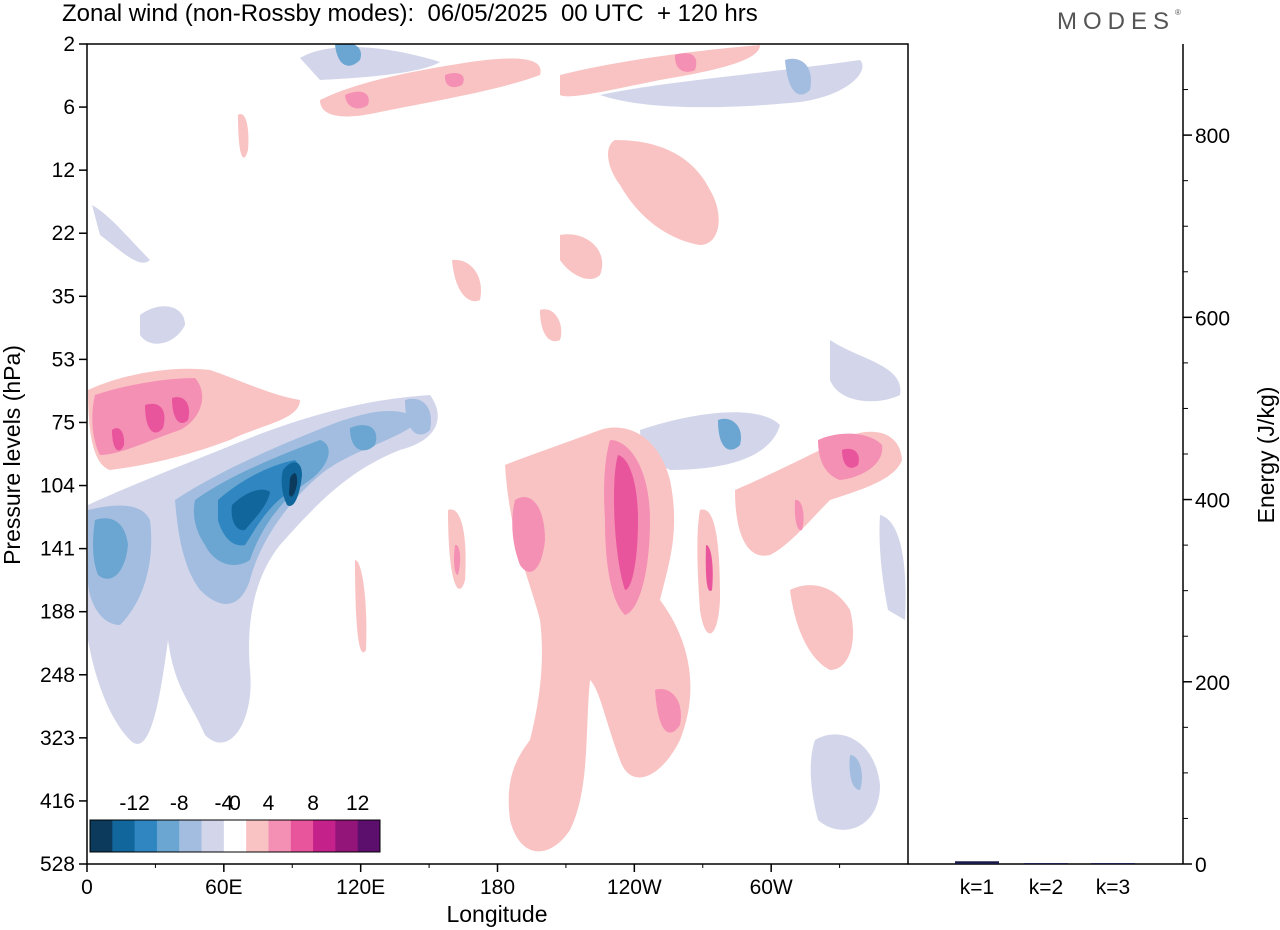 Image resolution: width=1280 pixels, height=930 pixels. I want to click on colorbar-frame, so click(235, 836).